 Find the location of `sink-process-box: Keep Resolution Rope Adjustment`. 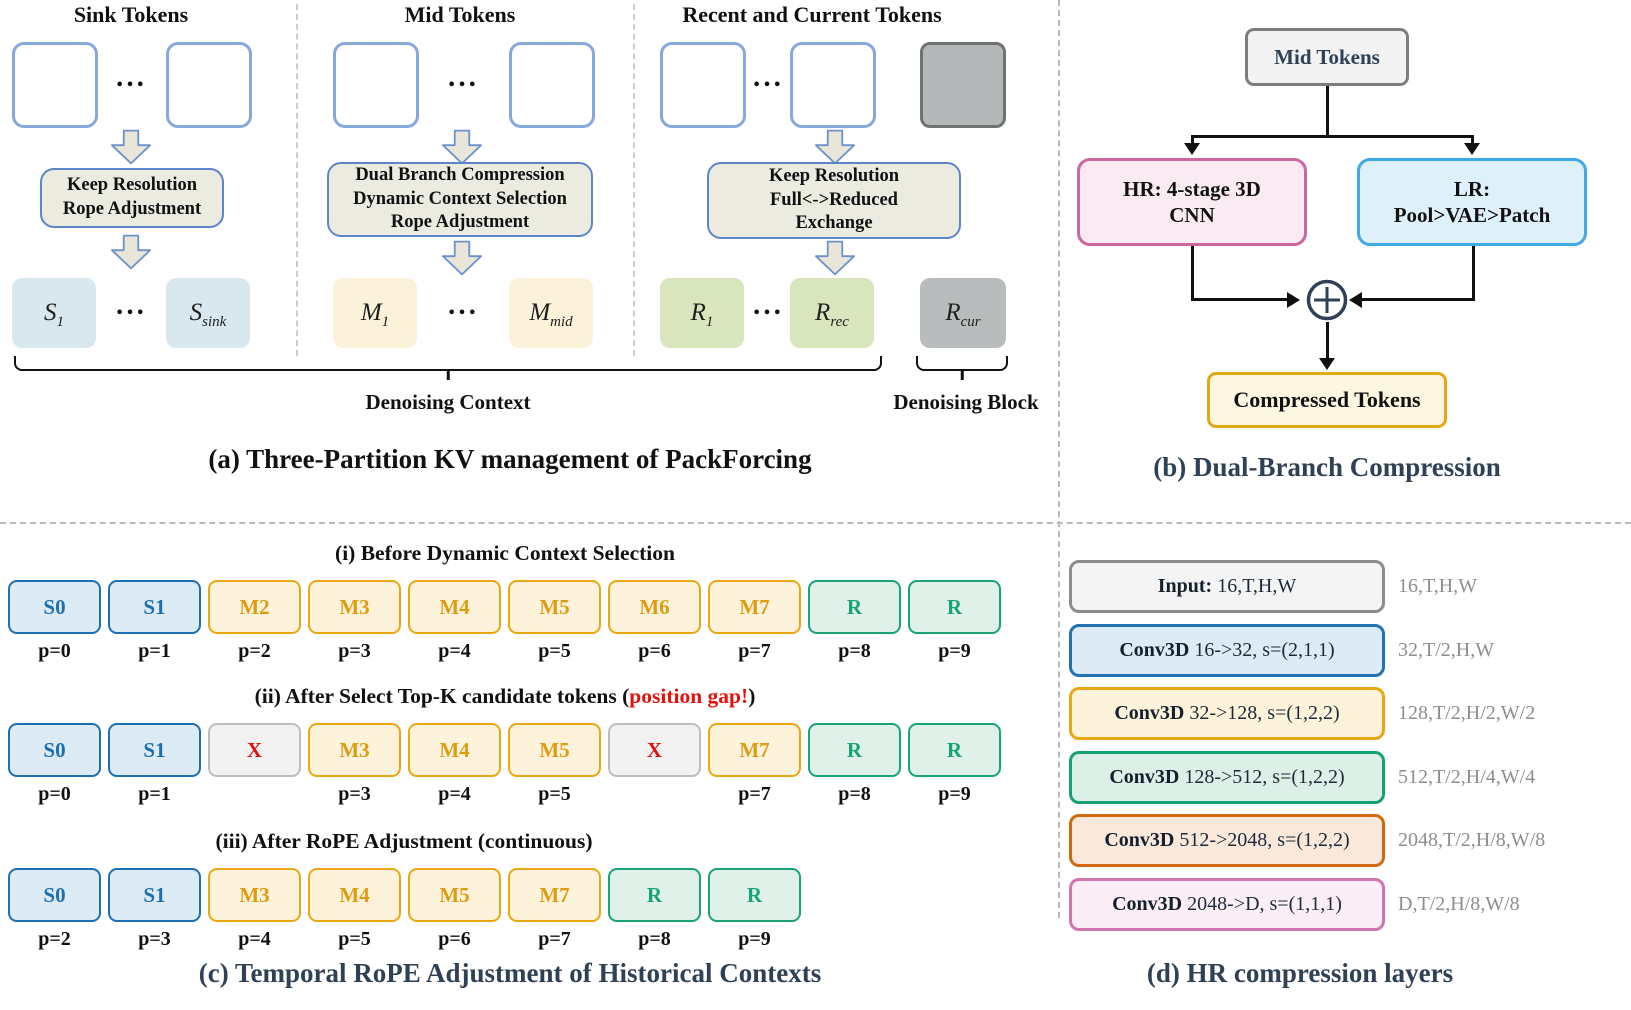

sink-process-box: Keep Resolution Rope Adjustment is located at coordinates (132, 198).